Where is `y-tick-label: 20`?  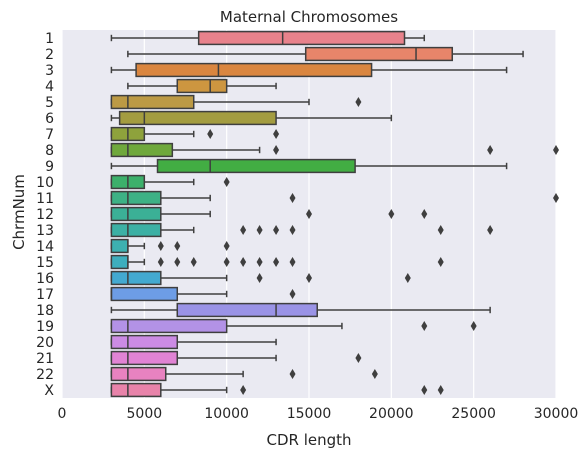
y-tick-label: 20 is located at coordinates (45, 343).